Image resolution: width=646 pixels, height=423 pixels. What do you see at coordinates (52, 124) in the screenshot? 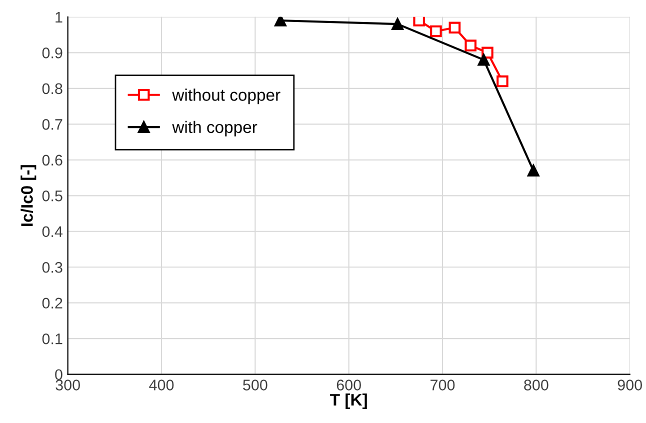
I see `y-tick-label: 0.7` at bounding box center [52, 124].